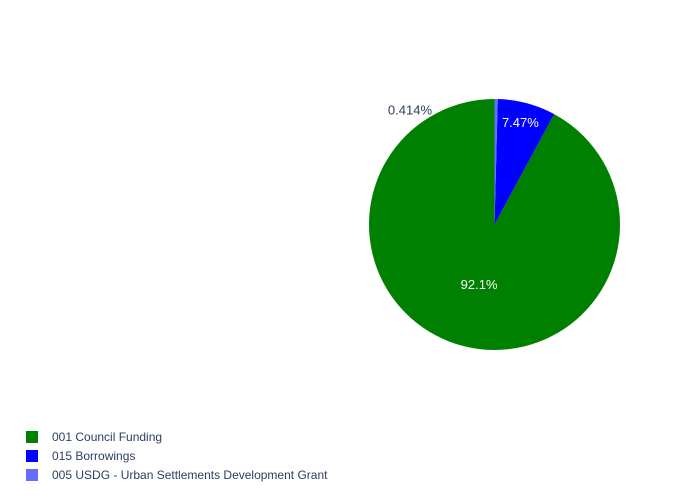 Image resolution: width=700 pixels, height=500 pixels. I want to click on legend-label: 015 Borrowings, so click(94, 455).